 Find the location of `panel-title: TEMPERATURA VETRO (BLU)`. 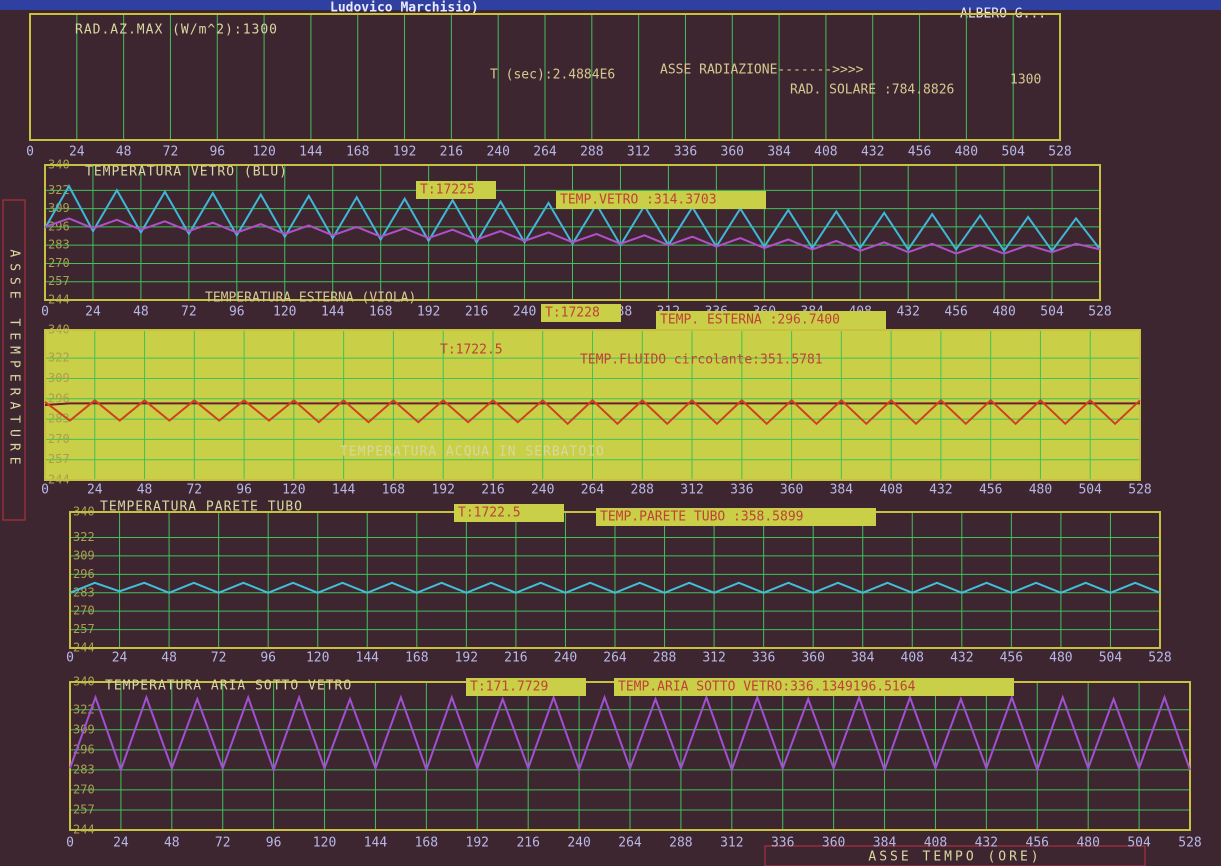

panel-title: TEMPERATURA VETRO (BLU) is located at coordinates (186, 172).